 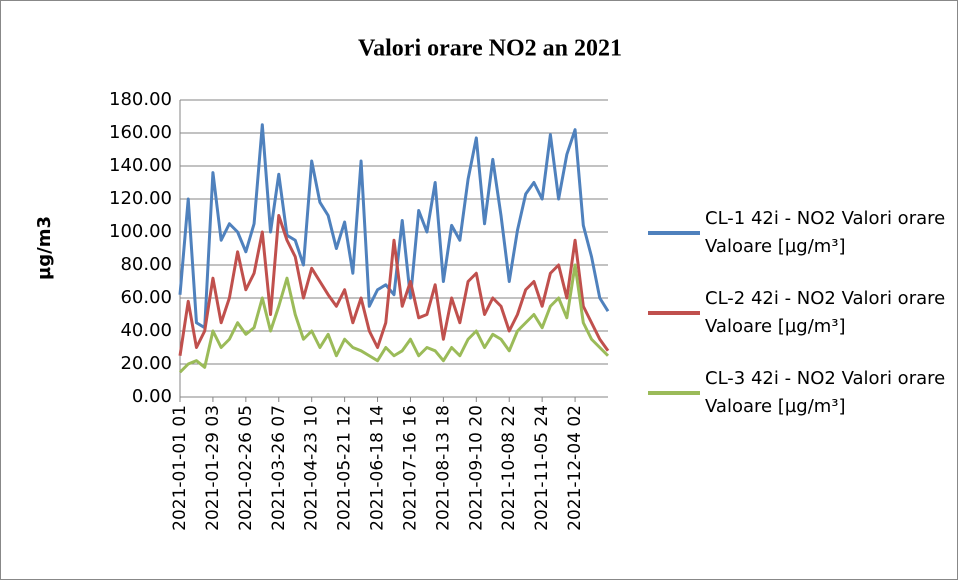 I want to click on y-tick-label: 0.00, so click(x=152, y=396).